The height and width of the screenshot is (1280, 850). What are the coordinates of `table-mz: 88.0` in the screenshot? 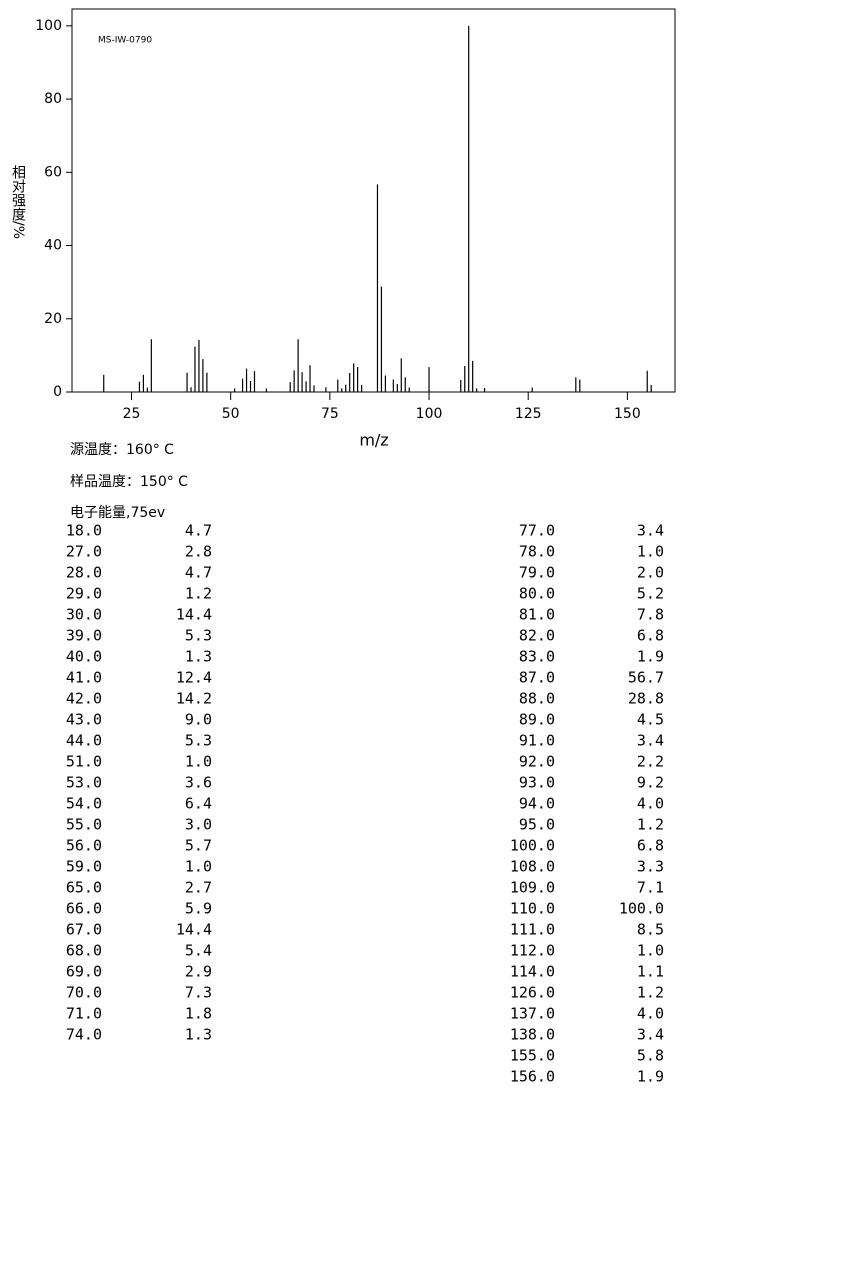 It's located at (537, 699).